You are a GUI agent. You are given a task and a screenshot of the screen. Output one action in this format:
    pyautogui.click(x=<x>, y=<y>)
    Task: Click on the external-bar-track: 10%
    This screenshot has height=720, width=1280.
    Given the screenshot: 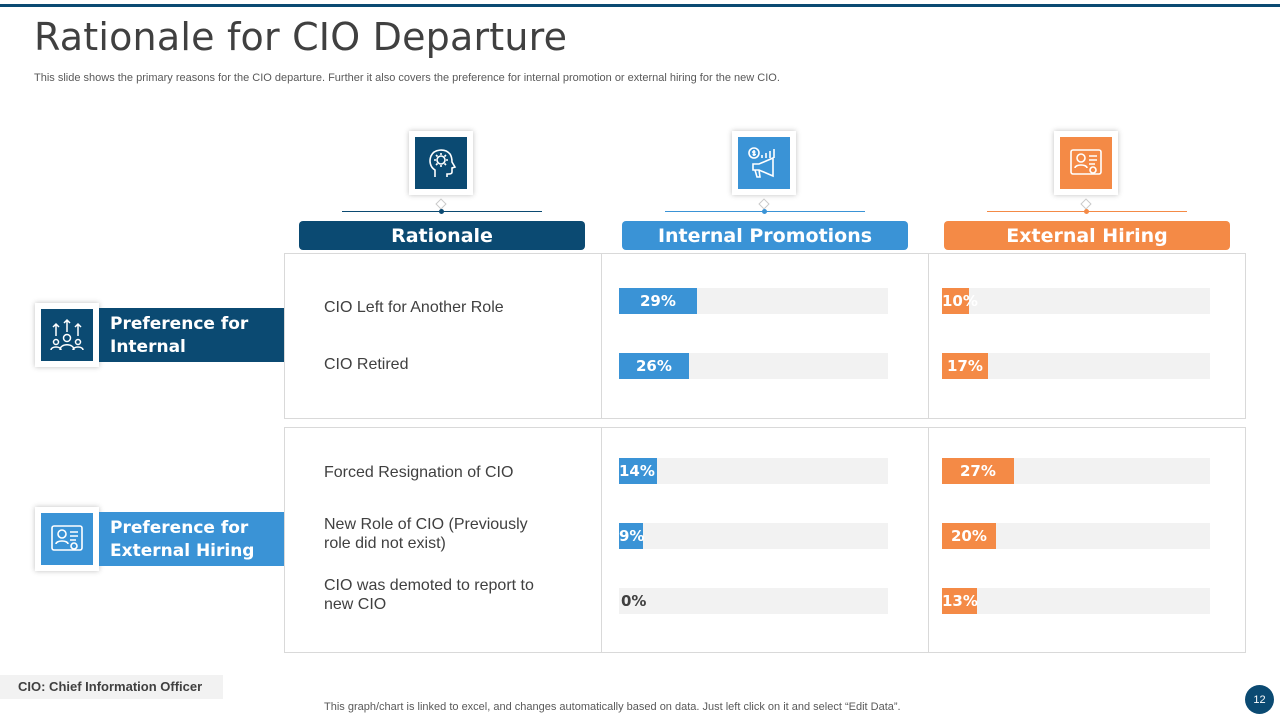 What is the action you would take?
    pyautogui.click(x=1076, y=301)
    